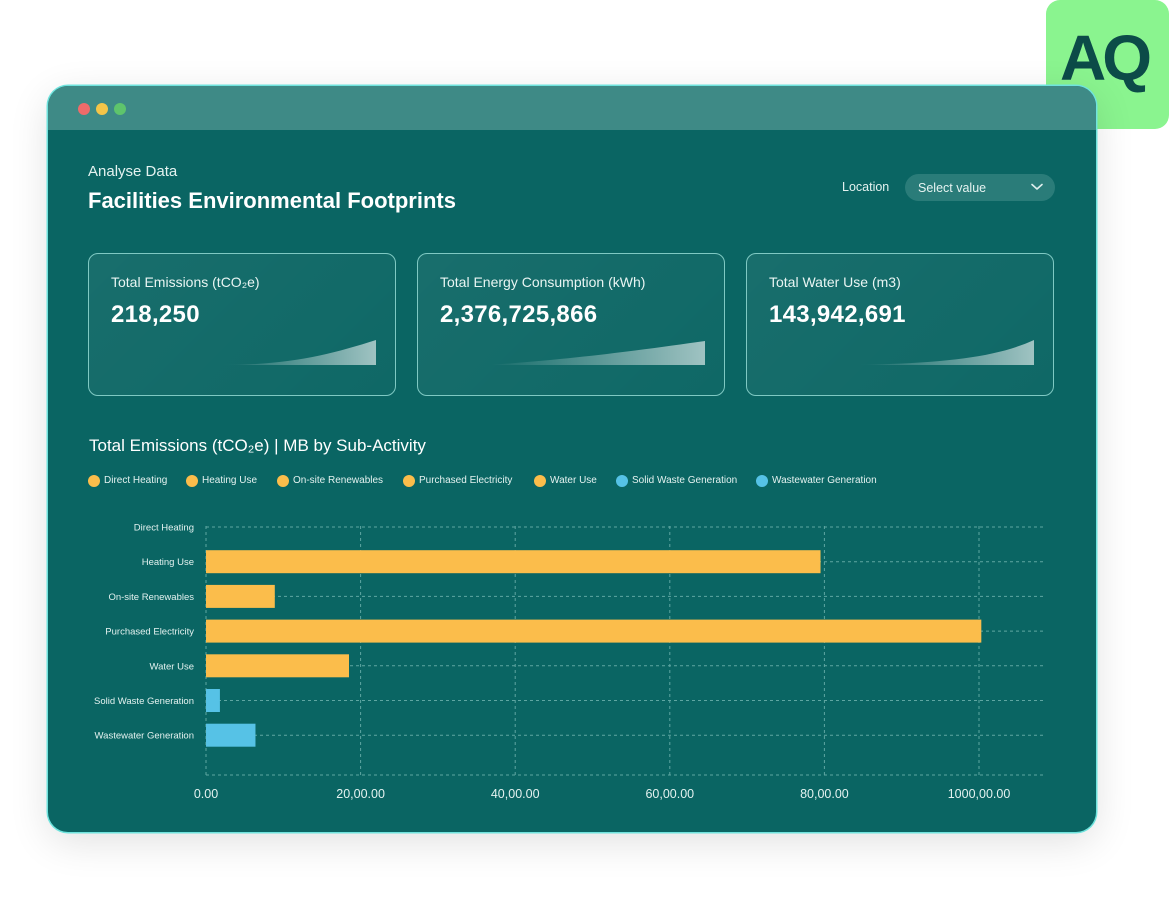  I want to click on category-label: Direct Heating, so click(164, 528).